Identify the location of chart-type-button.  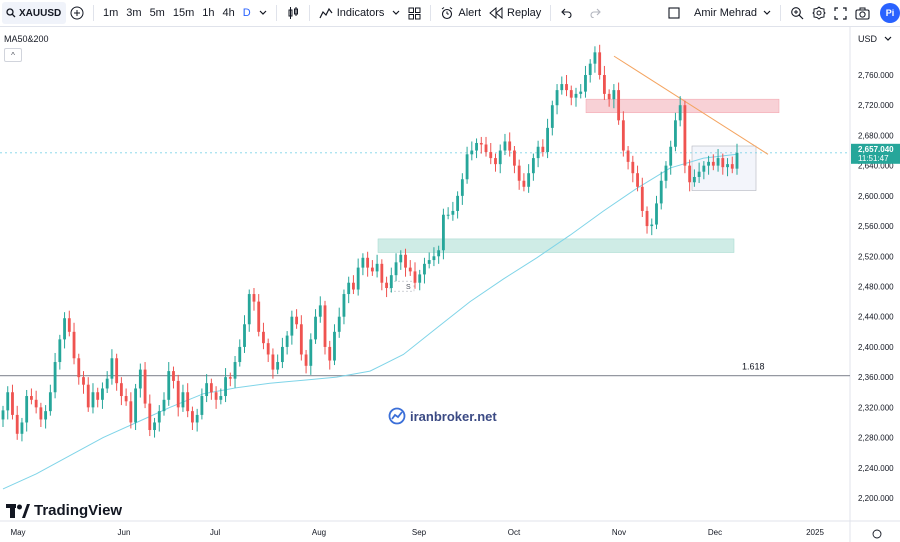
(293, 13).